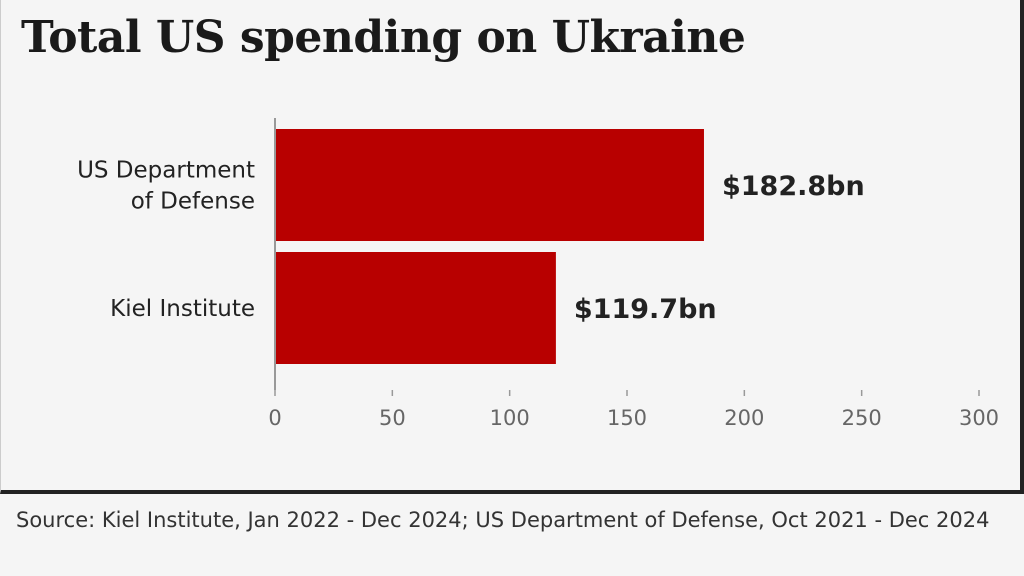 The height and width of the screenshot is (576, 1024). Describe the element at coordinates (383, 37) in the screenshot. I see `chart-title: Total US spending on Ukraine` at that location.